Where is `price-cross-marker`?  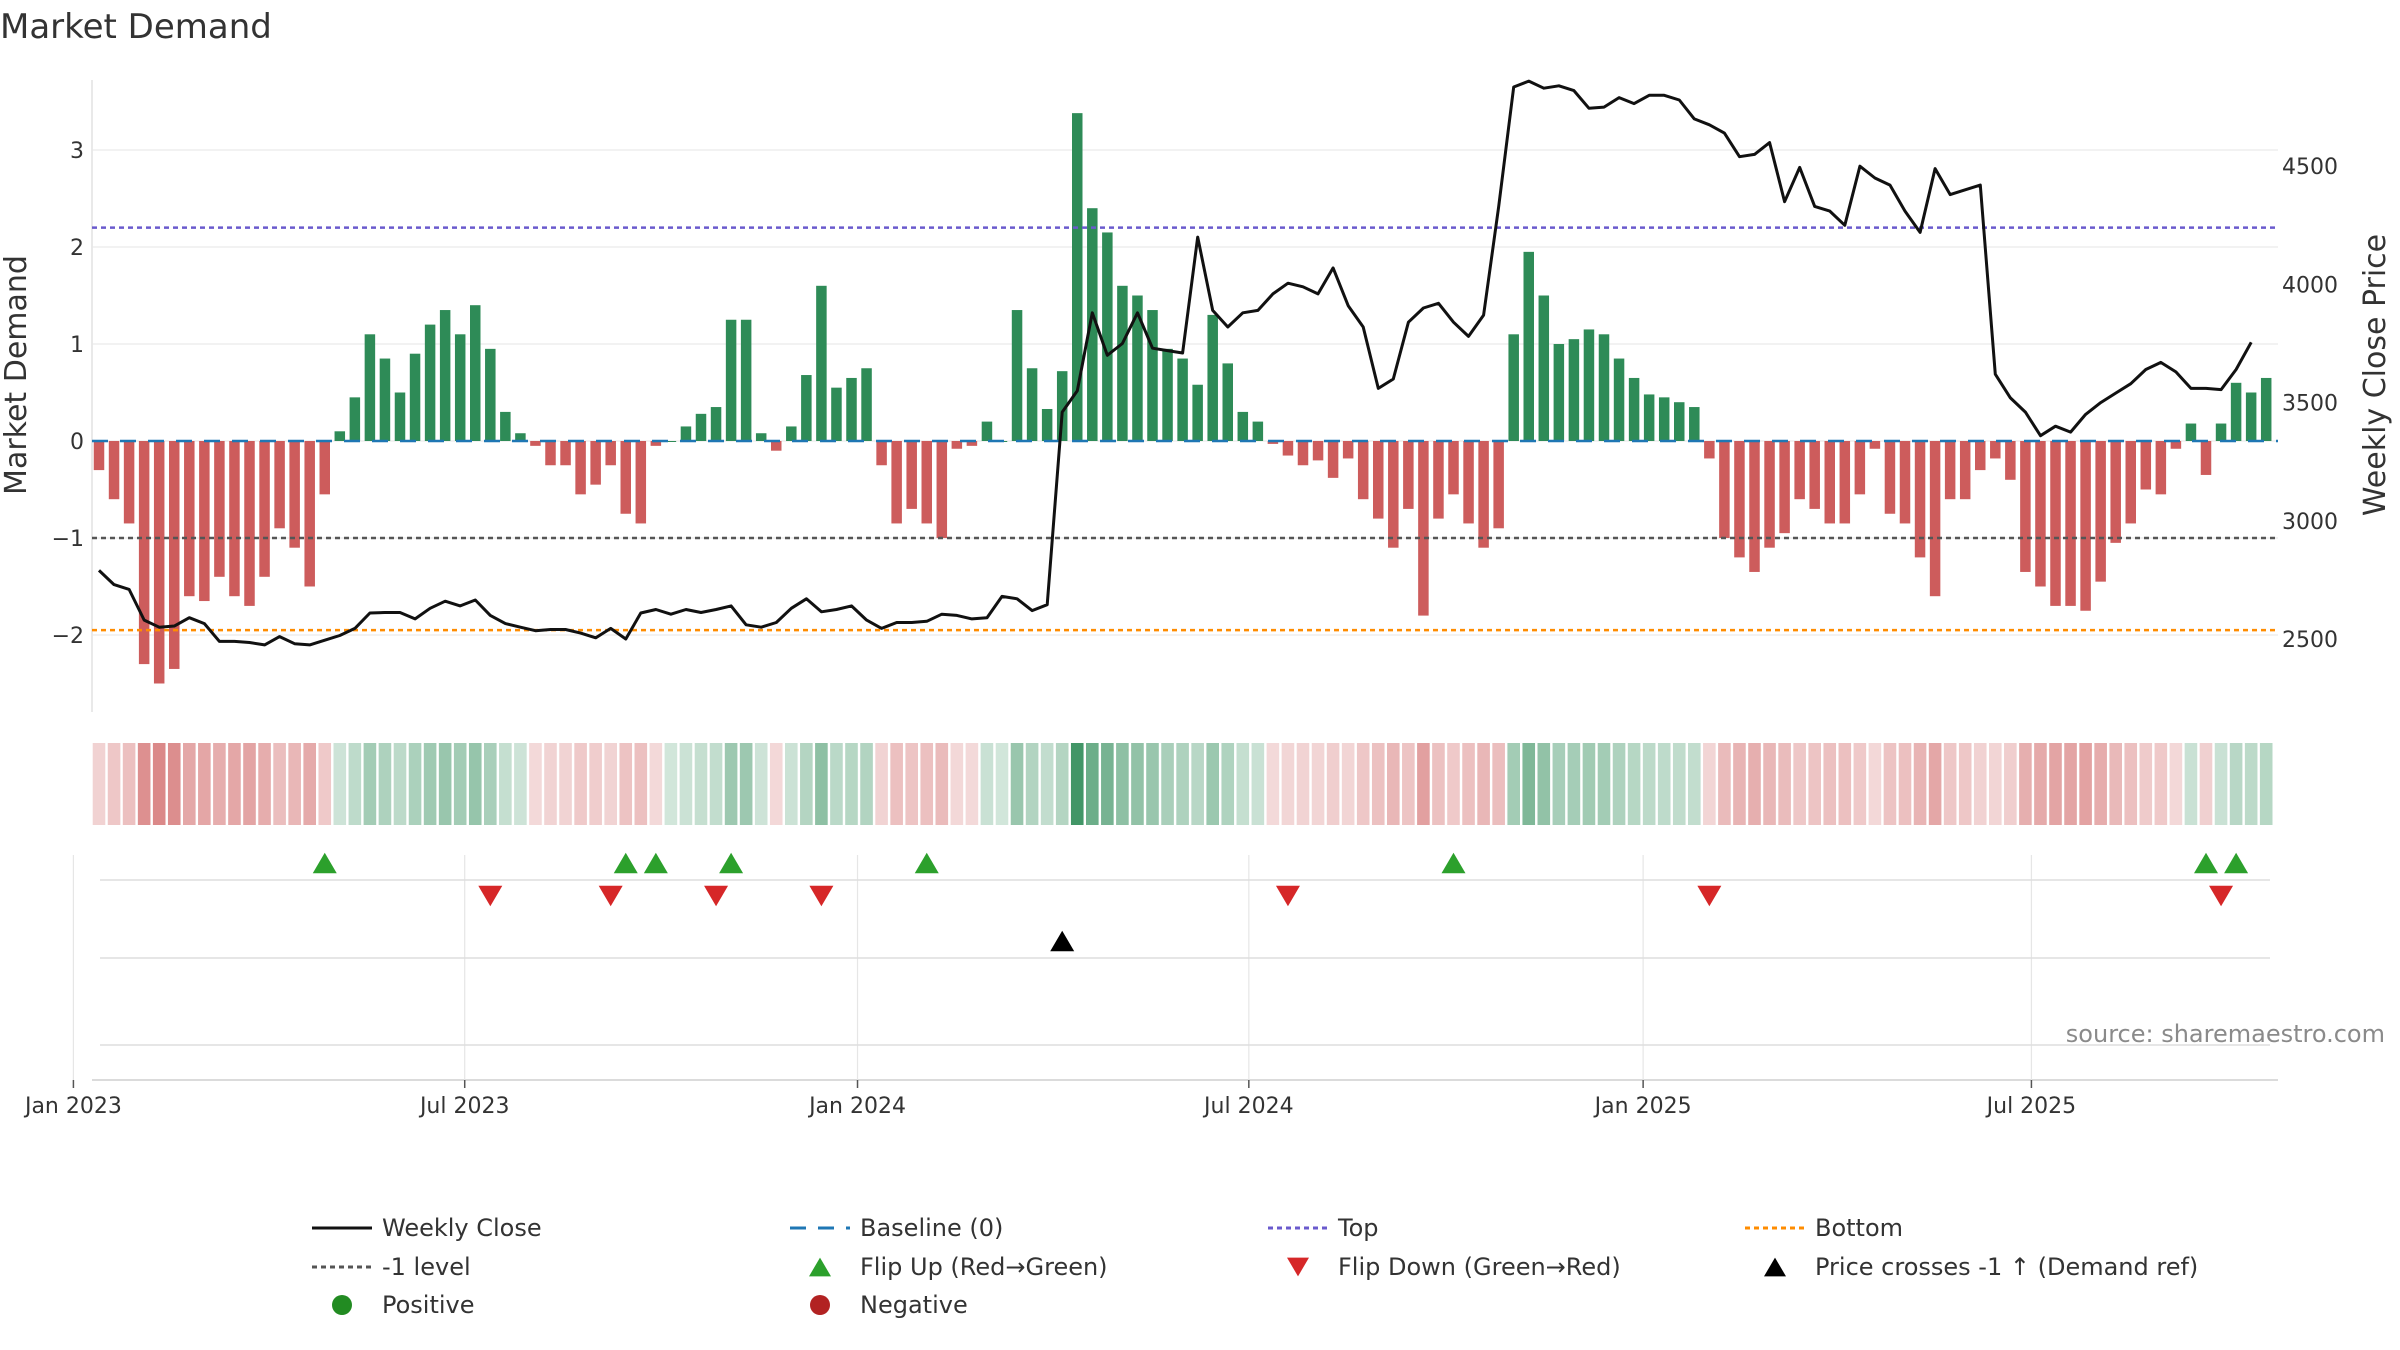
price-cross-marker is located at coordinates (1062, 941).